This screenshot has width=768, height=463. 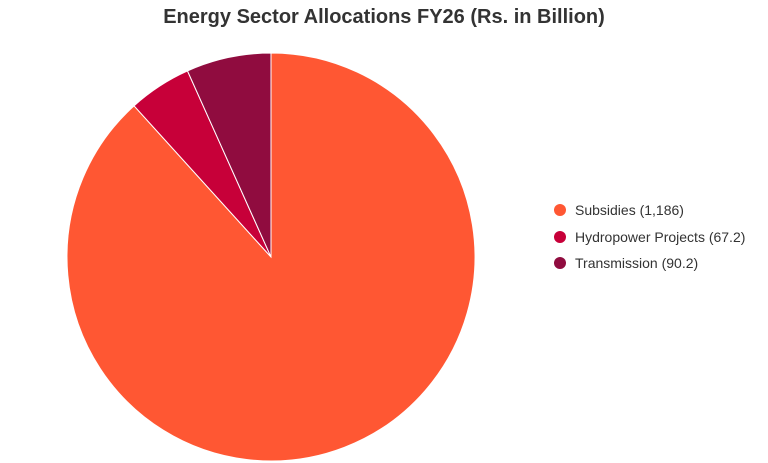 I want to click on legend-swatch-transmission, so click(x=560, y=263).